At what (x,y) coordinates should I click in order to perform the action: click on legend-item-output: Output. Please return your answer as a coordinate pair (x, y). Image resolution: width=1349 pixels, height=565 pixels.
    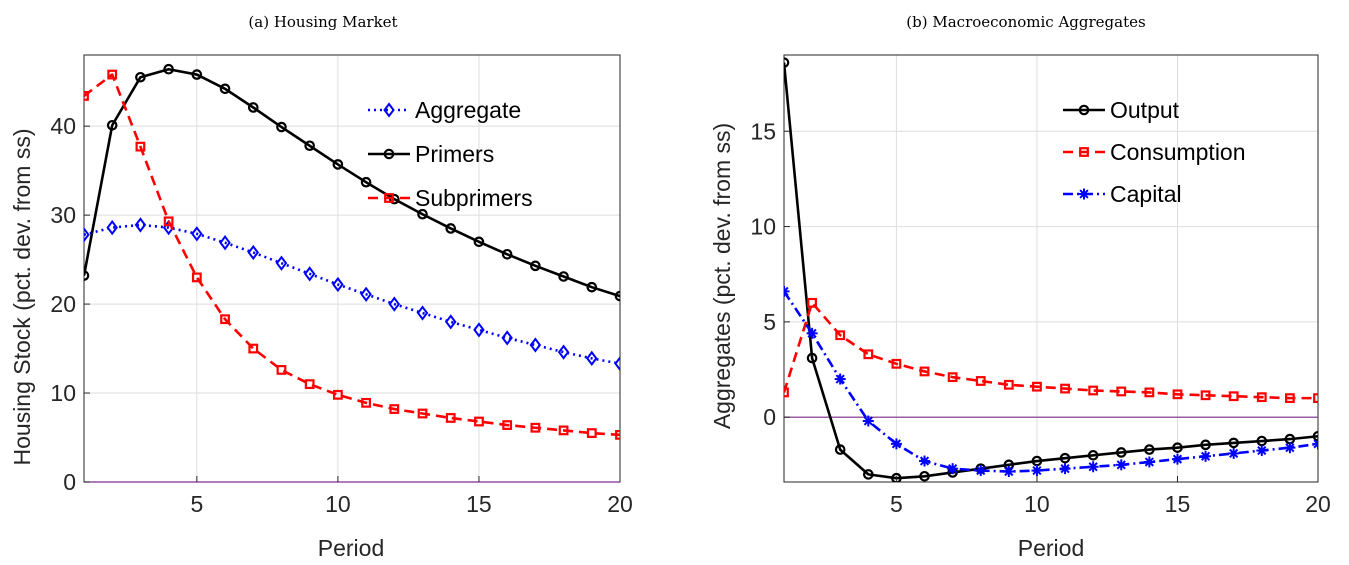
    Looking at the image, I should click on (1121, 110).